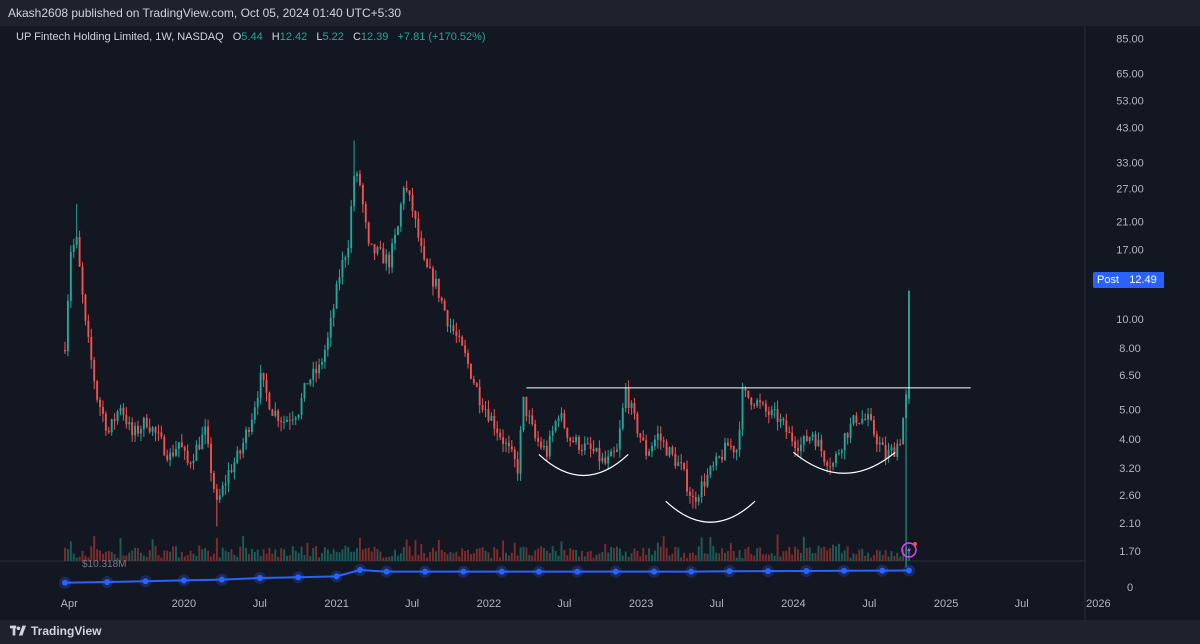 The width and height of the screenshot is (1200, 644). Describe the element at coordinates (336, 604) in the screenshot. I see `x-tick-label: 2021` at that location.